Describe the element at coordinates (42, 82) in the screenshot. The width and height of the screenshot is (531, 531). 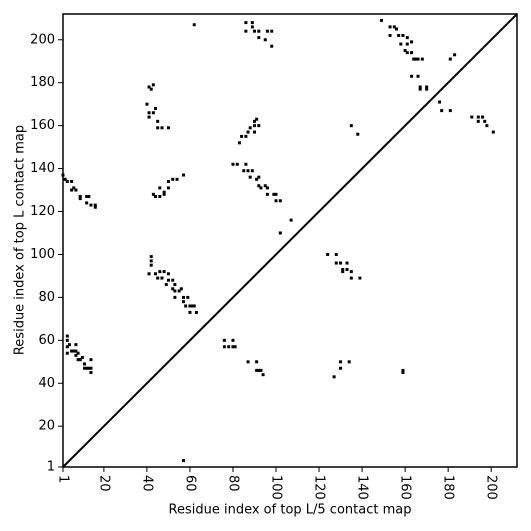
I see `y-tick-label: 180` at that location.